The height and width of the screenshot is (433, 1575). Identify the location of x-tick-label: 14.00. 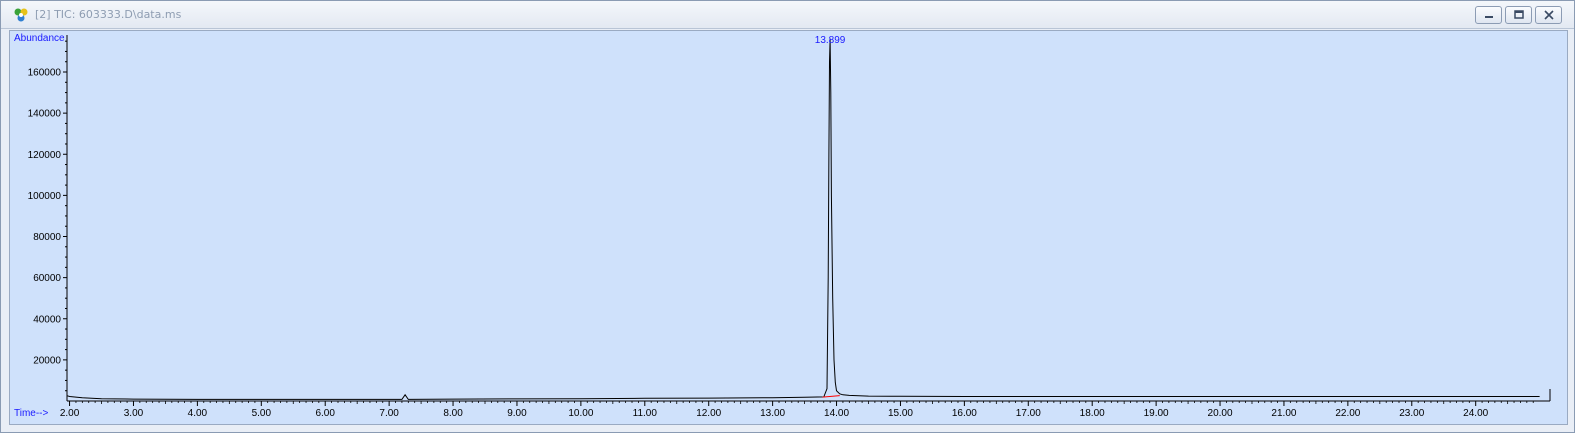
(836, 413).